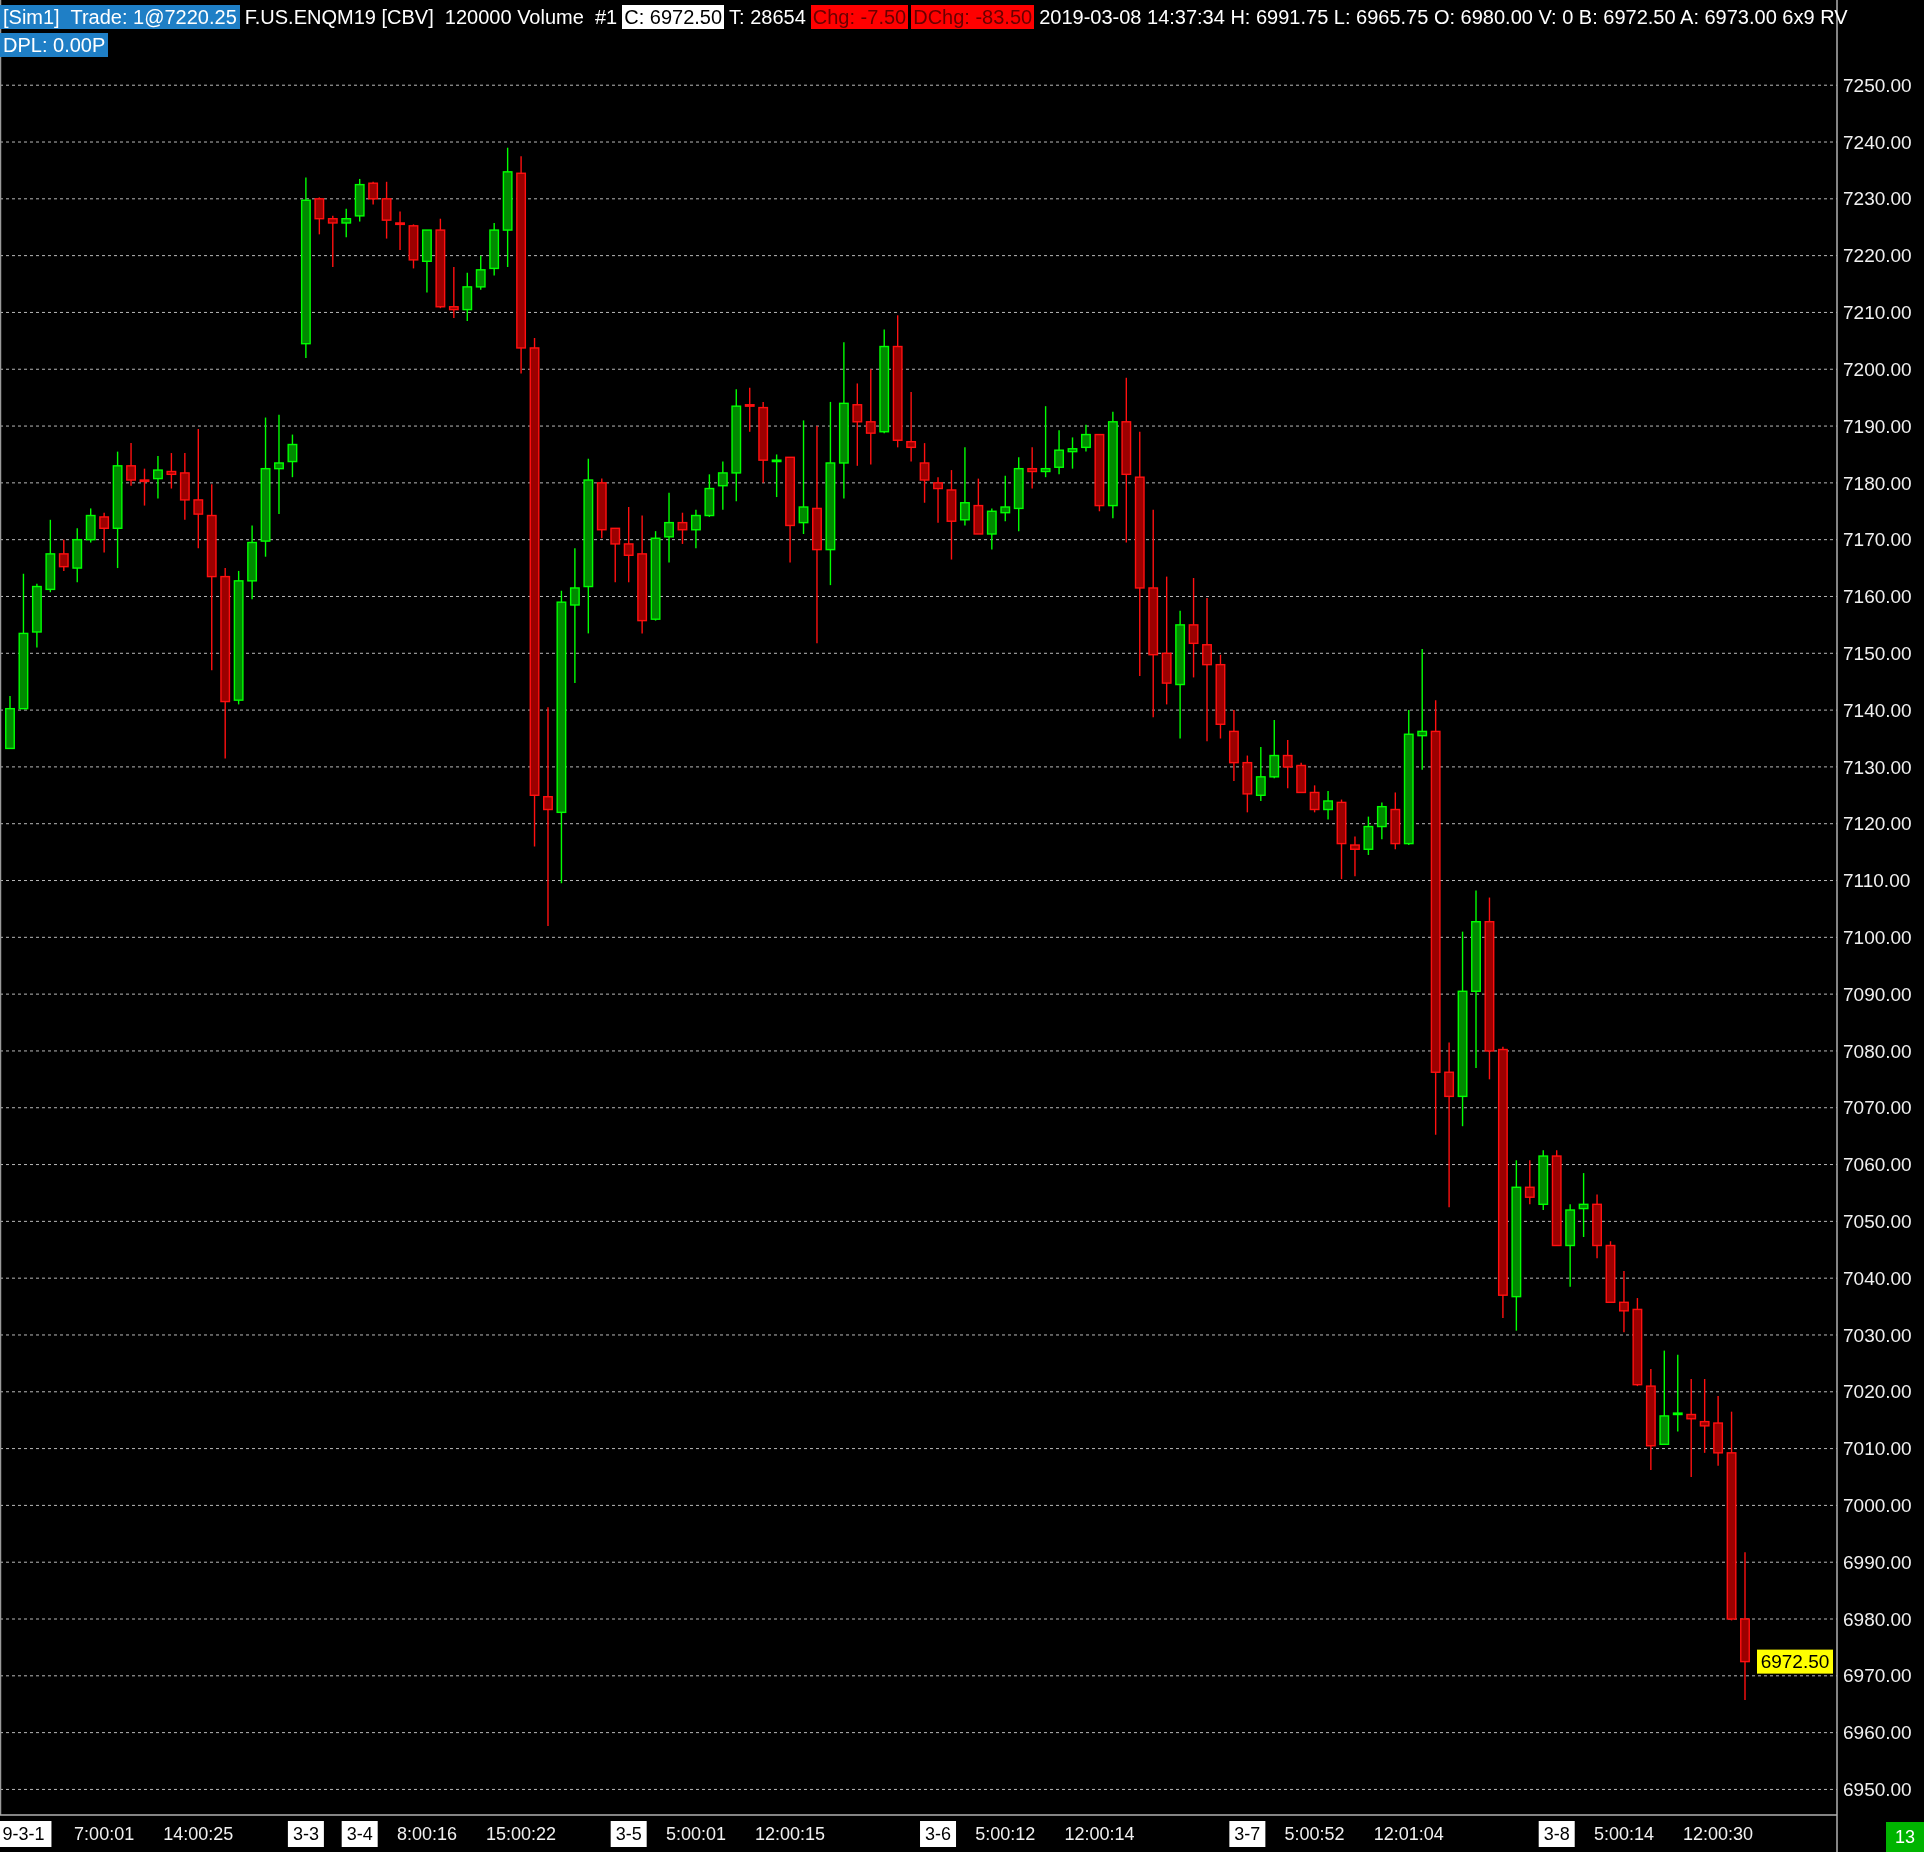 Image resolution: width=1924 pixels, height=1852 pixels. Describe the element at coordinates (1795, 1662) in the screenshot. I see `text: 6972.50` at that location.